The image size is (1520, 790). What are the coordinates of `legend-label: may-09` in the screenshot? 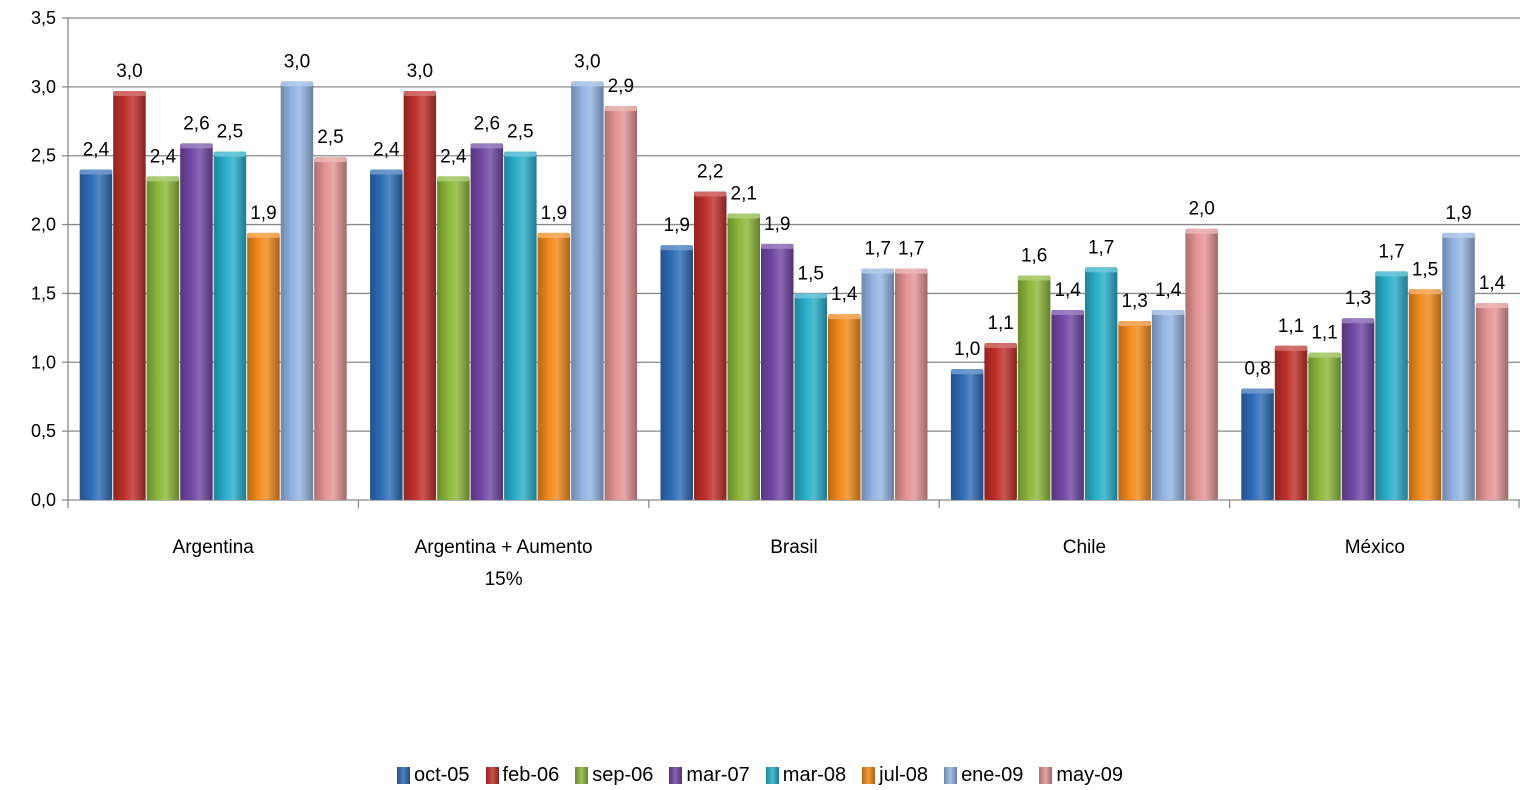 It's located at (1089, 775).